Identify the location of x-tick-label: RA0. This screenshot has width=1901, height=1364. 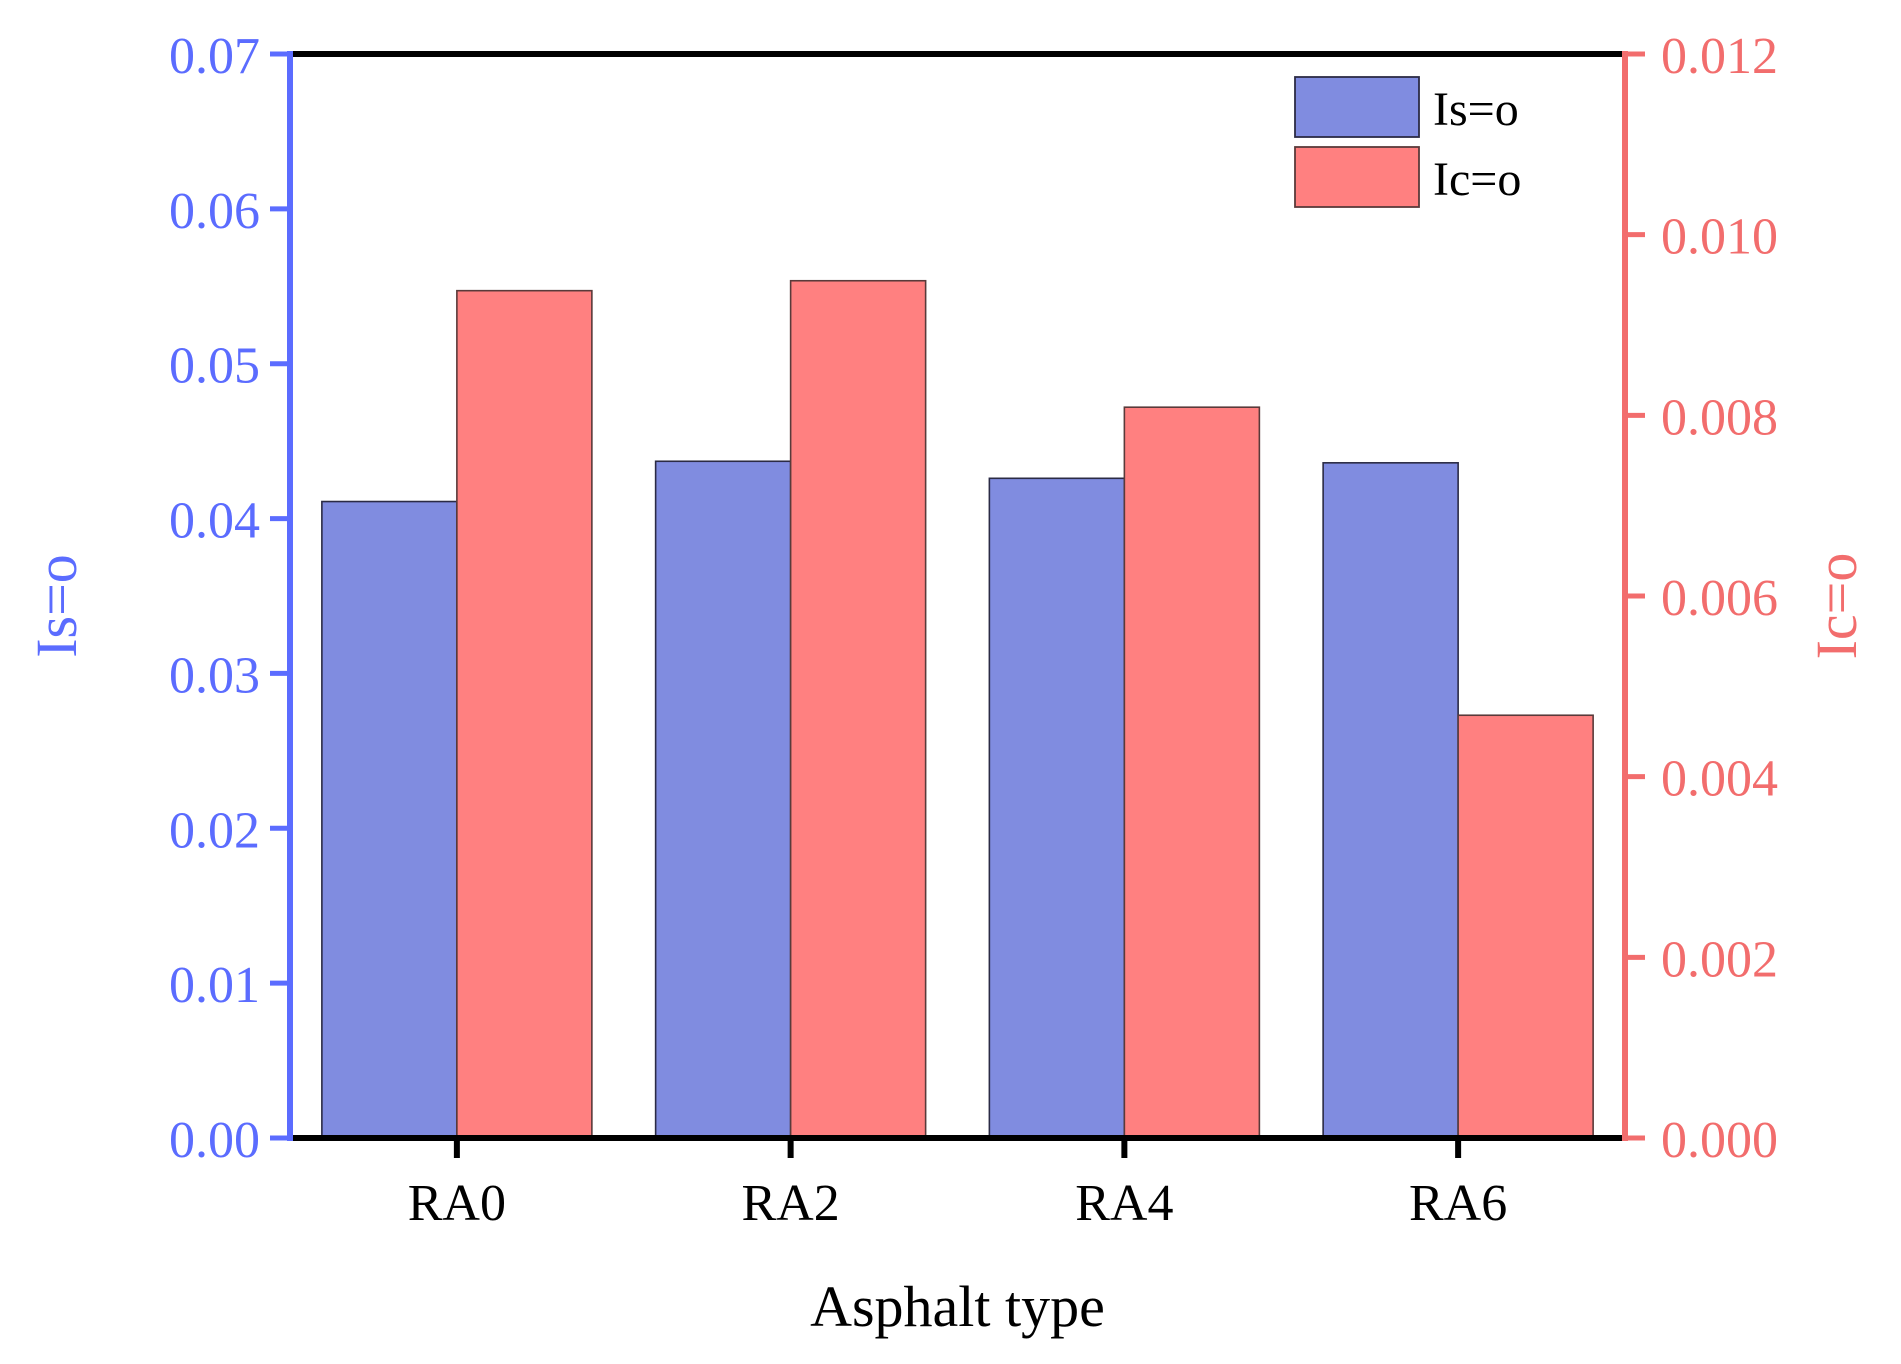
(457, 1203).